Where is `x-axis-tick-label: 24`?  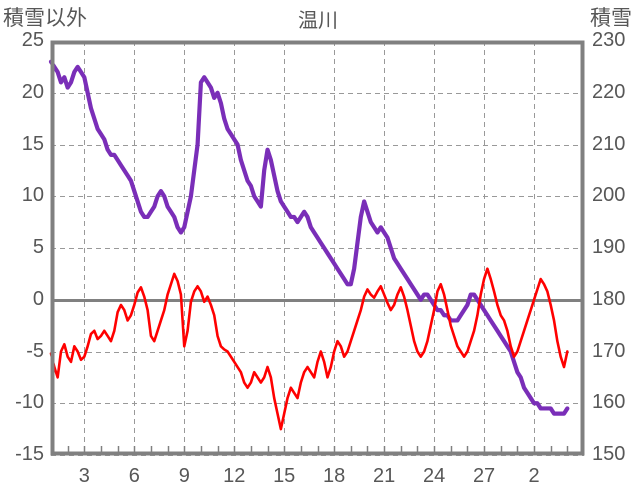 x-axis-tick-label: 24 is located at coordinates (434, 476).